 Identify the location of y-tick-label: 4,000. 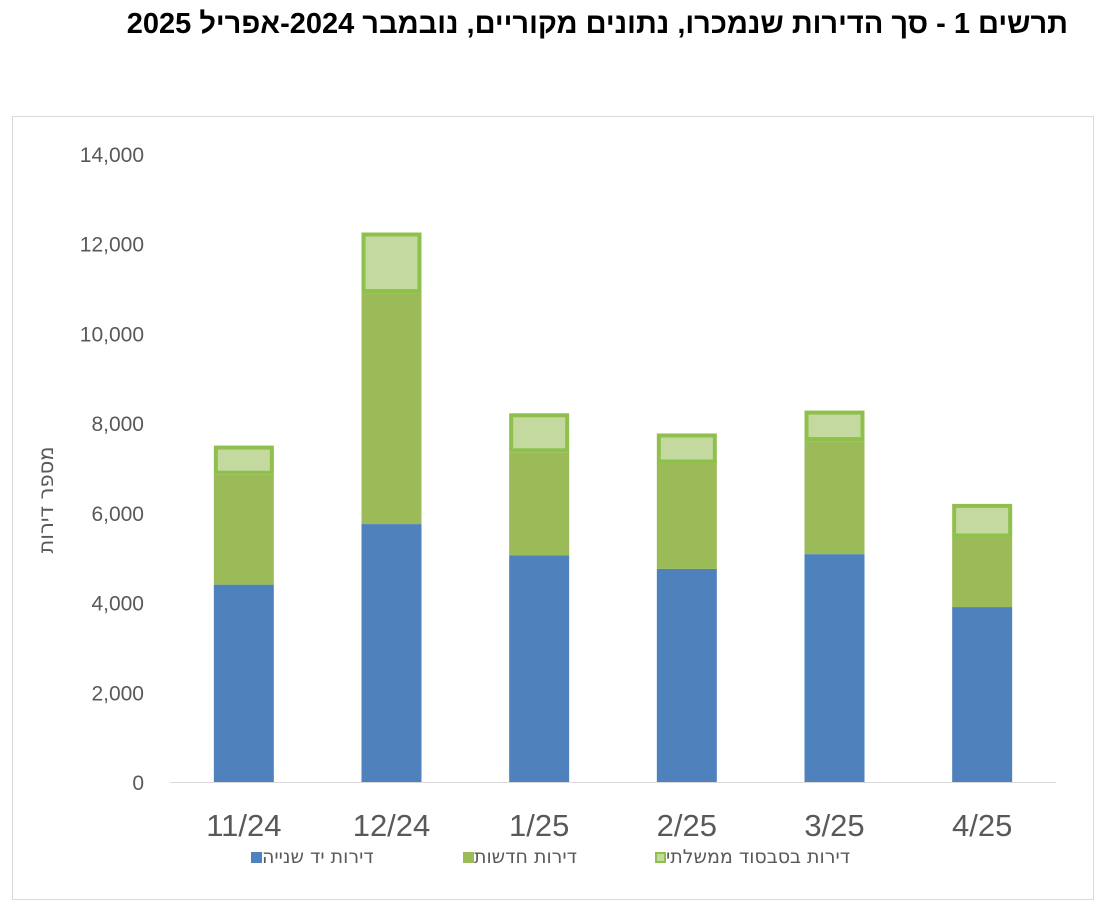
(117, 604).